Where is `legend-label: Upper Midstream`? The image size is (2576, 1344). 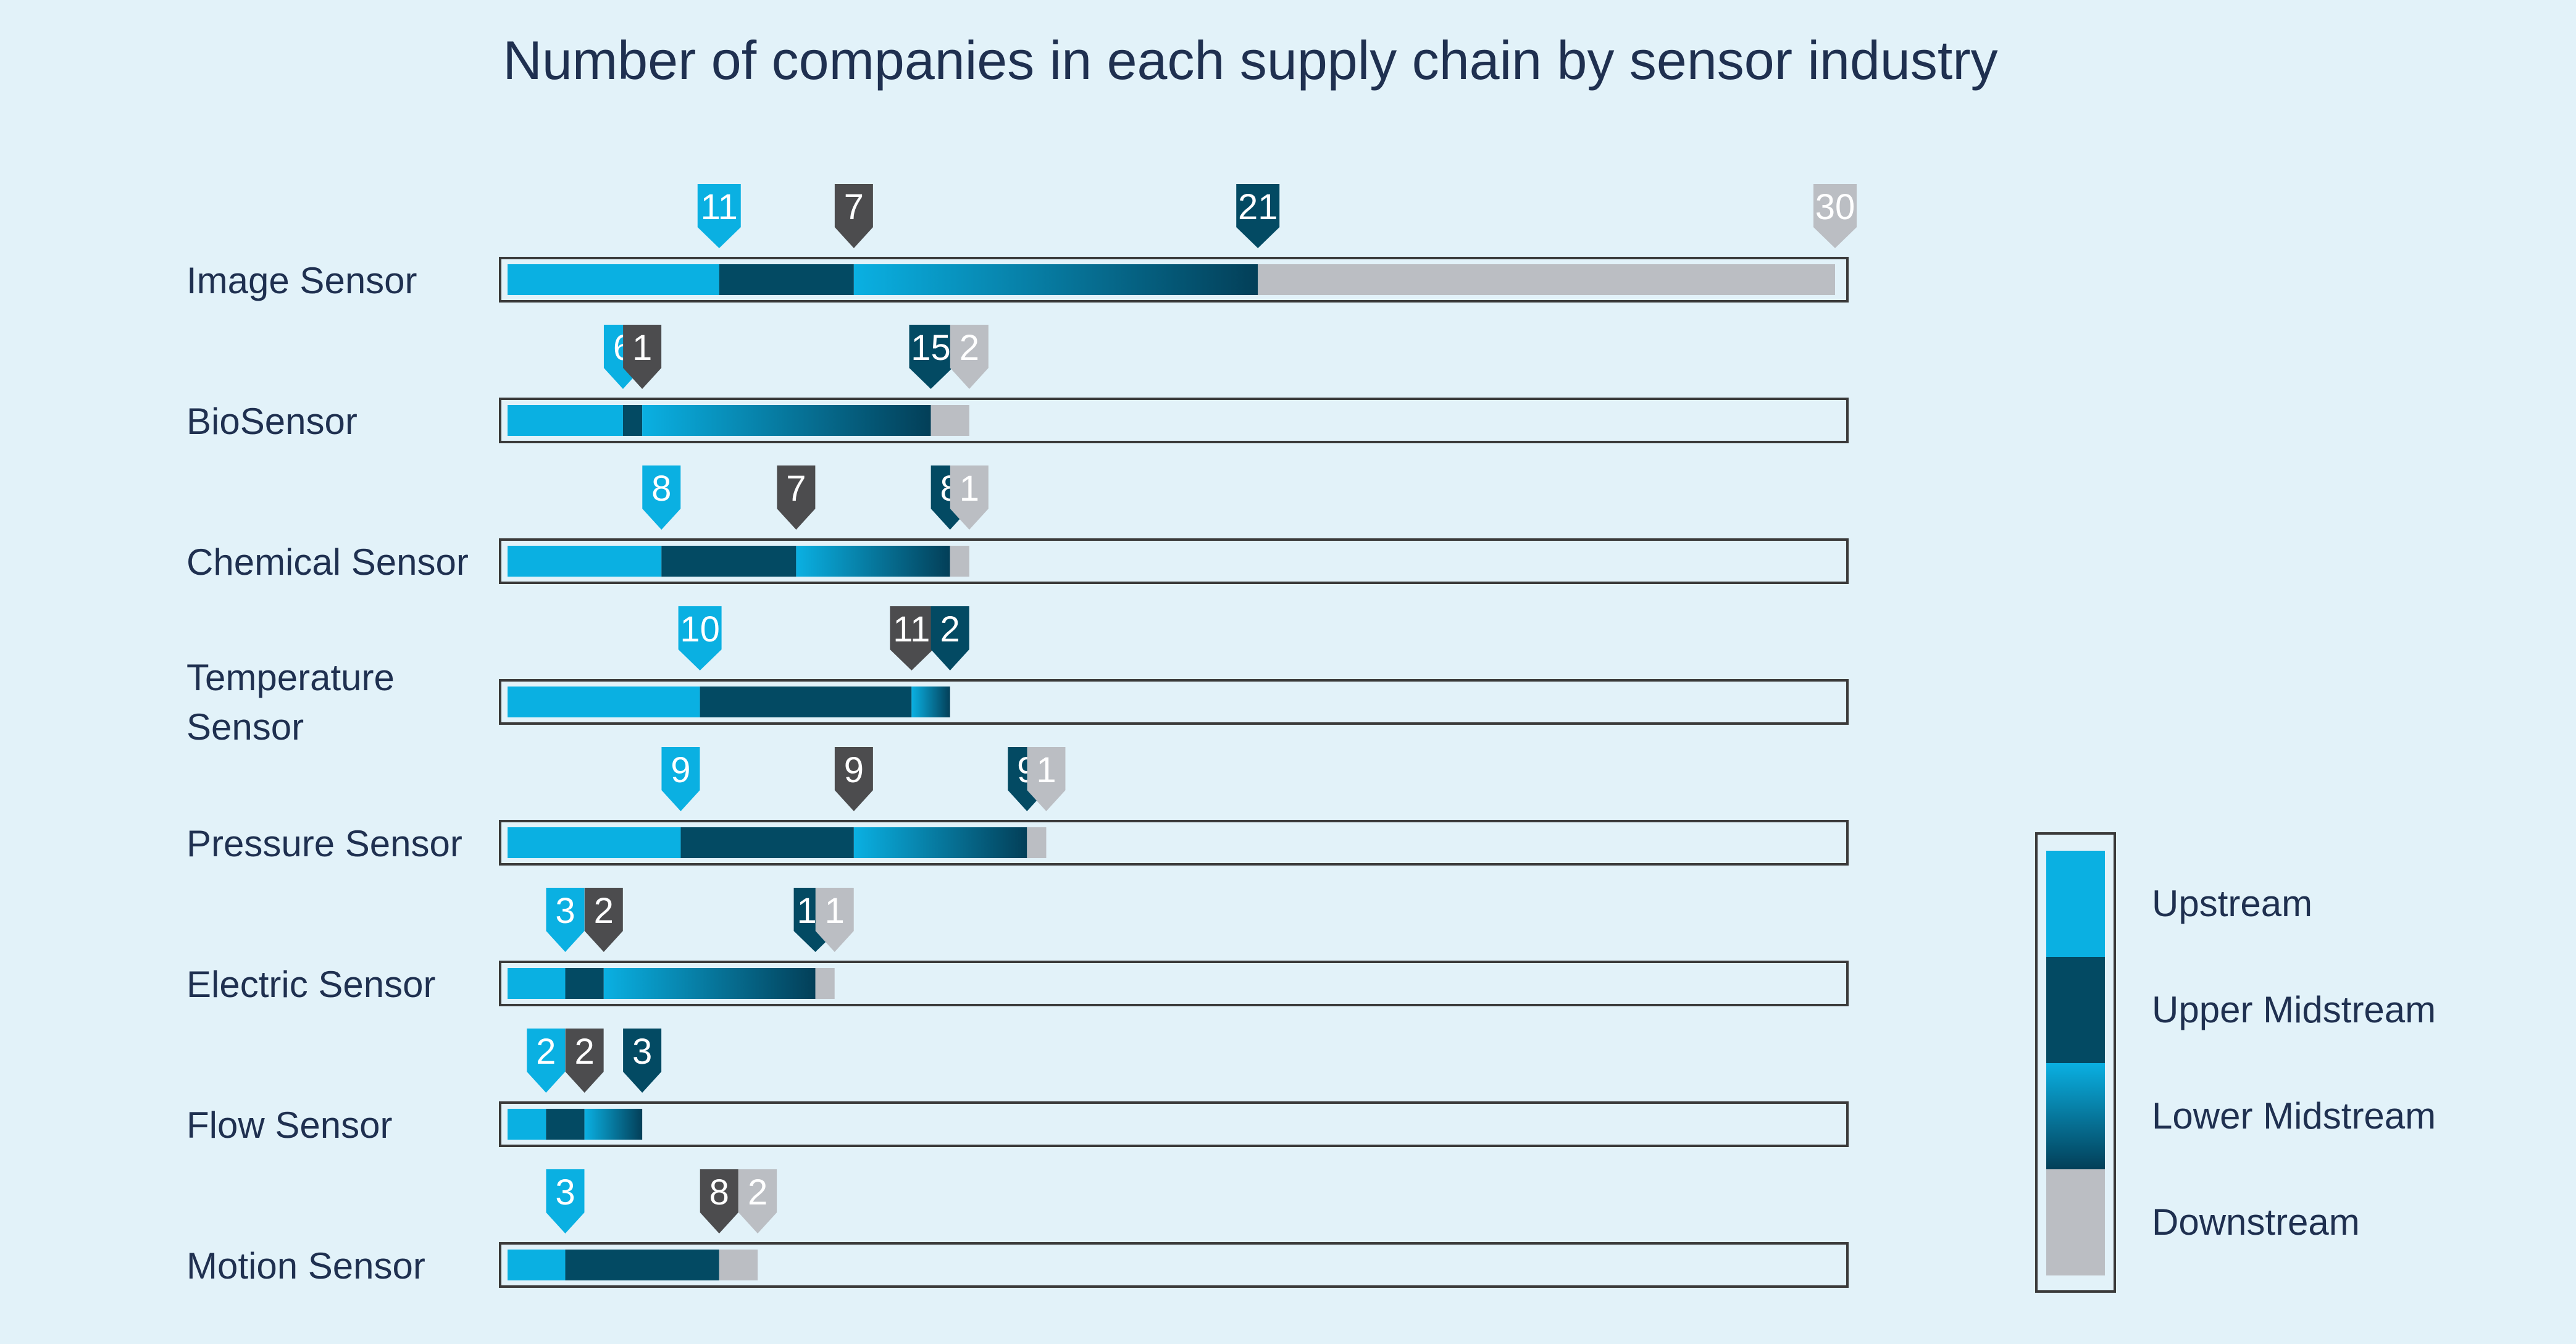
legend-label: Upper Midstream is located at coordinates (2294, 1010).